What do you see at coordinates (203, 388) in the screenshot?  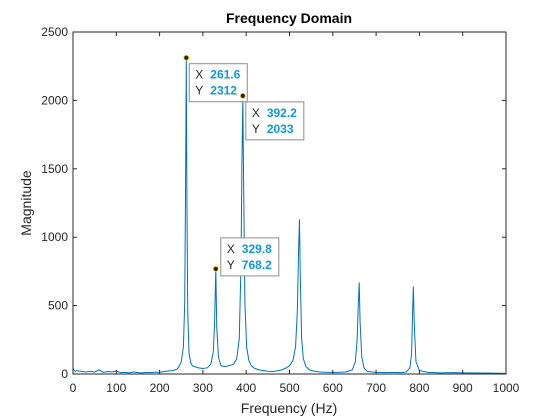 I see `x-tick-label: 300` at bounding box center [203, 388].